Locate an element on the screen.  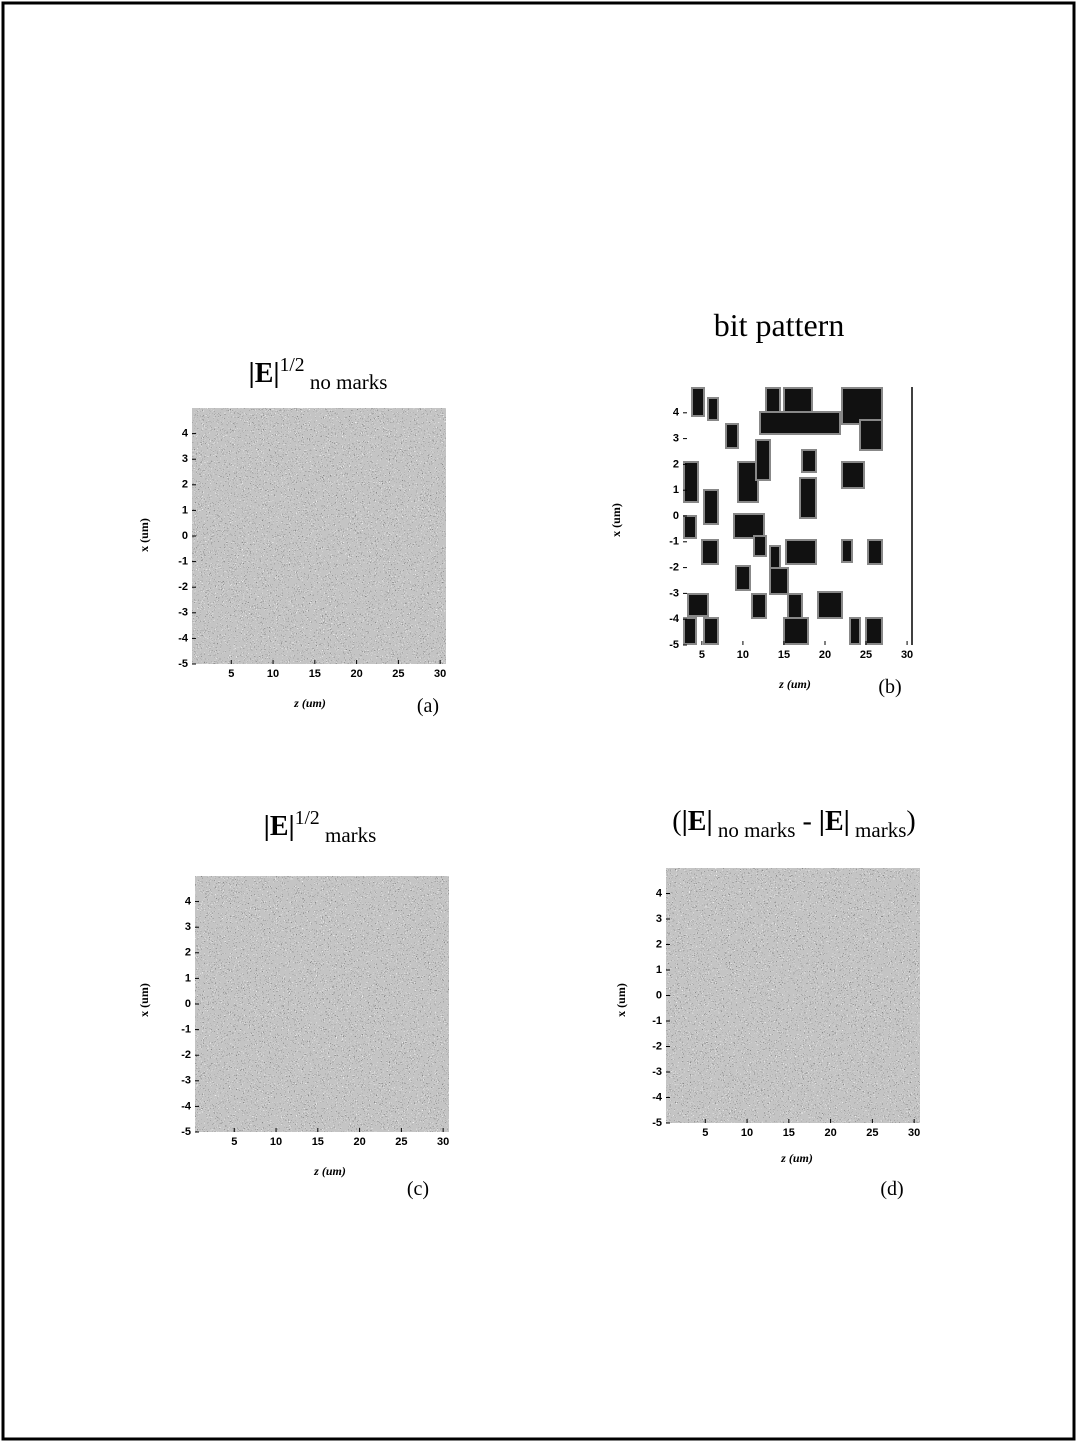
title-part: bit pattern is located at coordinates (779, 325).